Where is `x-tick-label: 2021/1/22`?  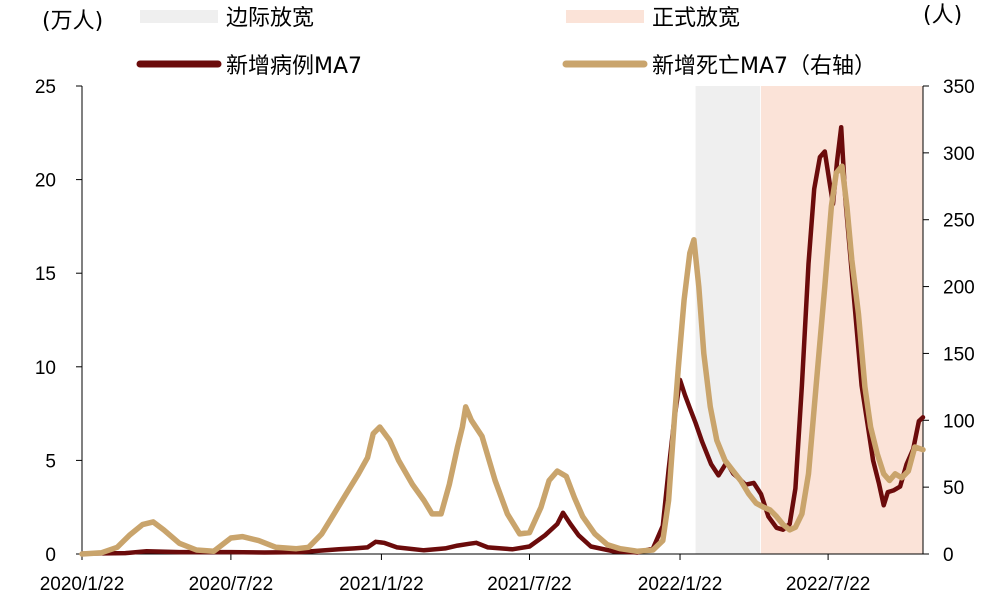
x-tick-label: 2021/1/22 is located at coordinates (381, 584).